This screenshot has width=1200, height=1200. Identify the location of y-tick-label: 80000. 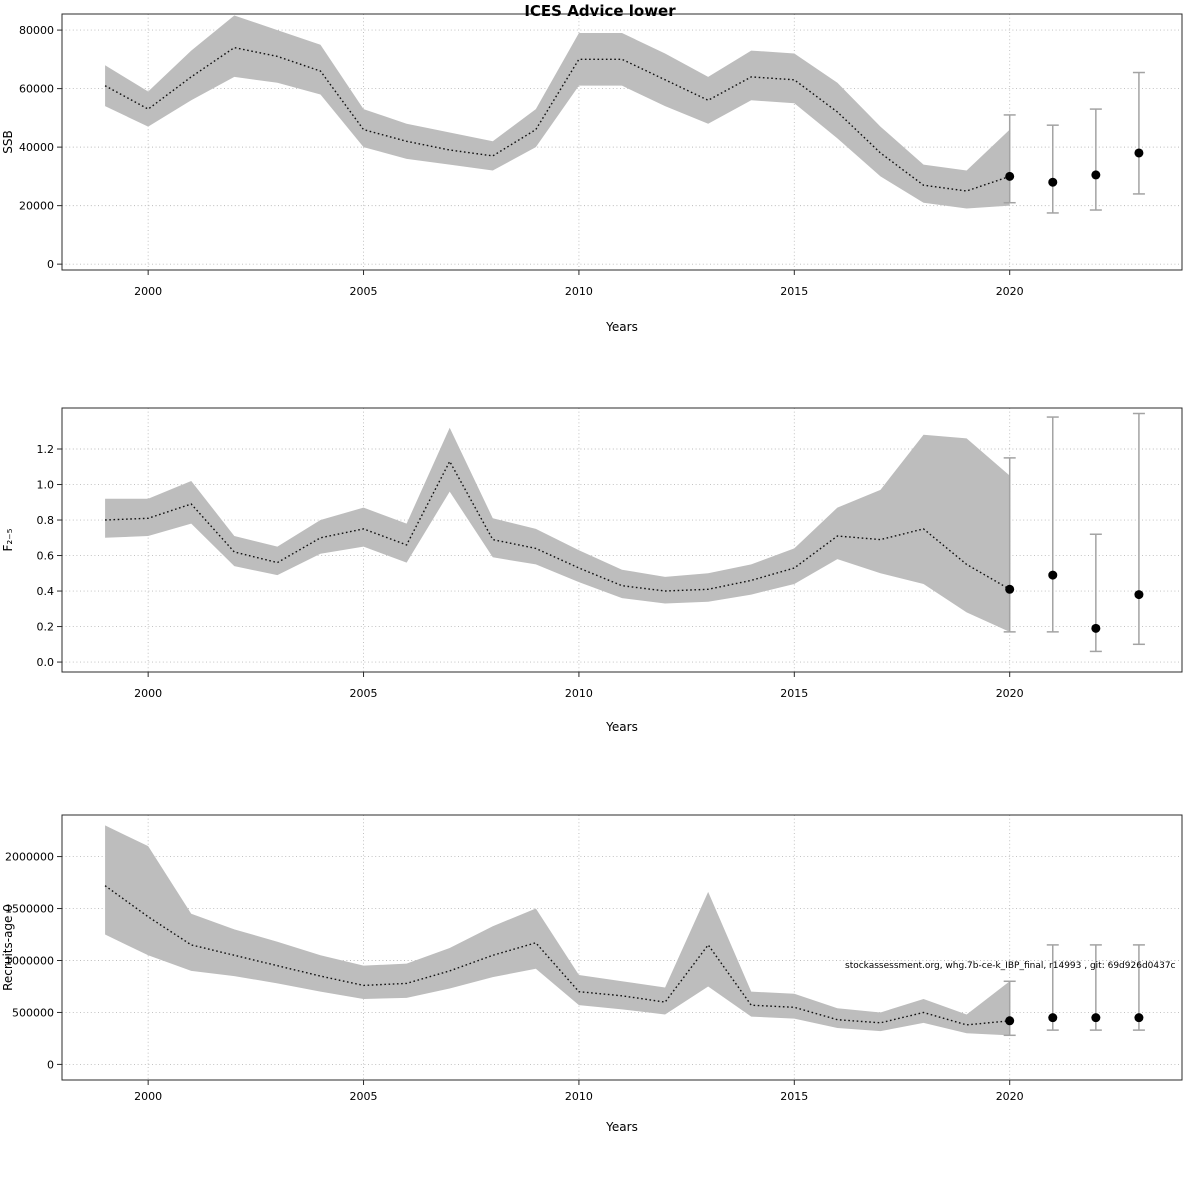
(36, 30).